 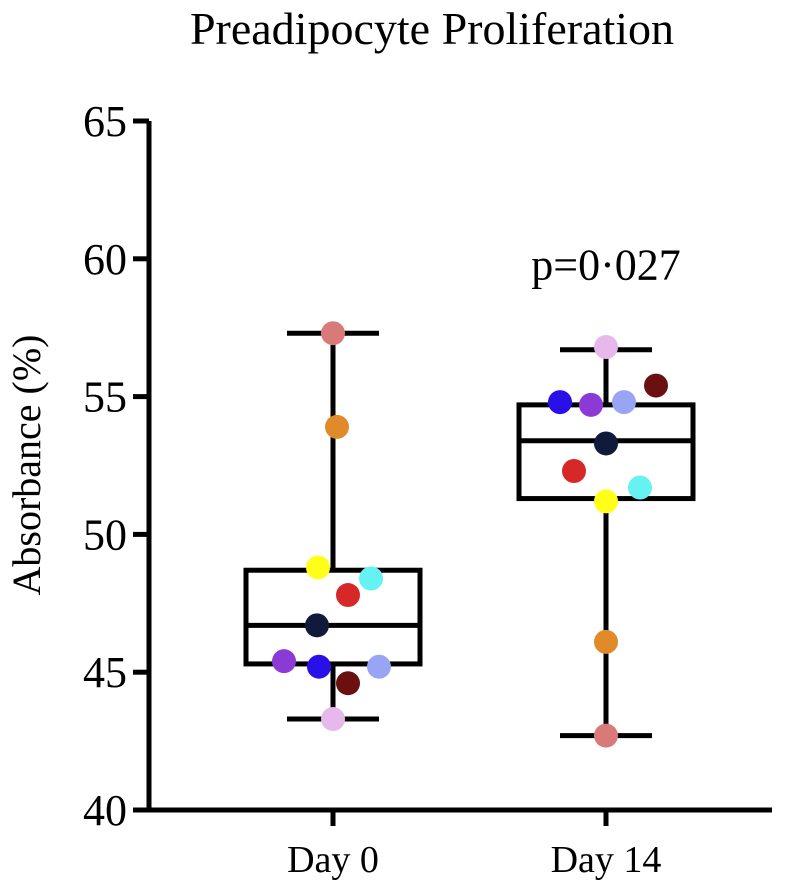 I want to click on y-tick-label: 55, so click(x=105, y=397).